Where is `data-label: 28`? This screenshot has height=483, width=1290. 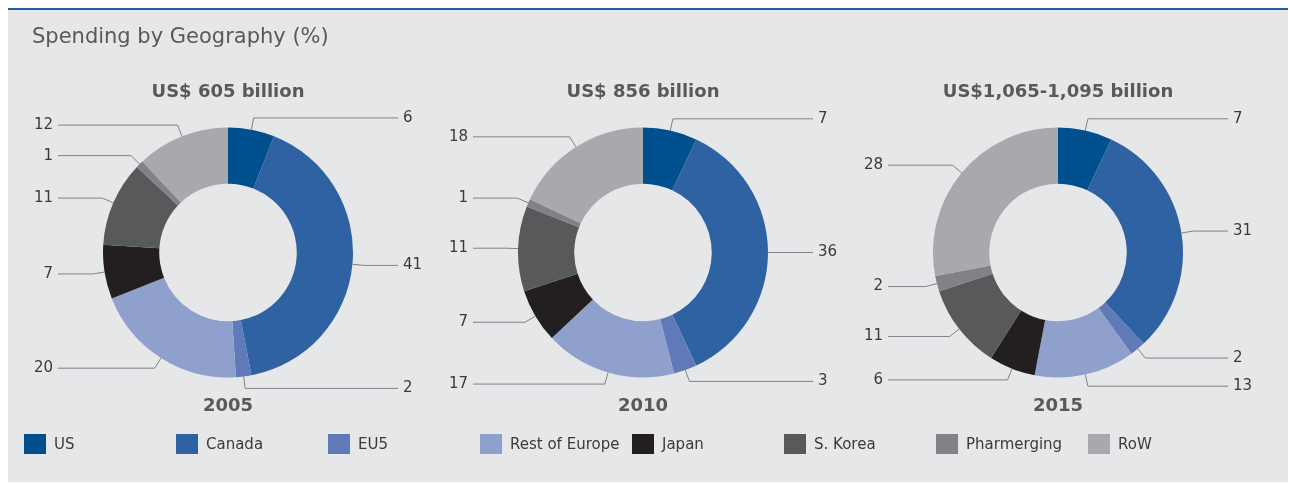
data-label: 28 is located at coordinates (873, 164).